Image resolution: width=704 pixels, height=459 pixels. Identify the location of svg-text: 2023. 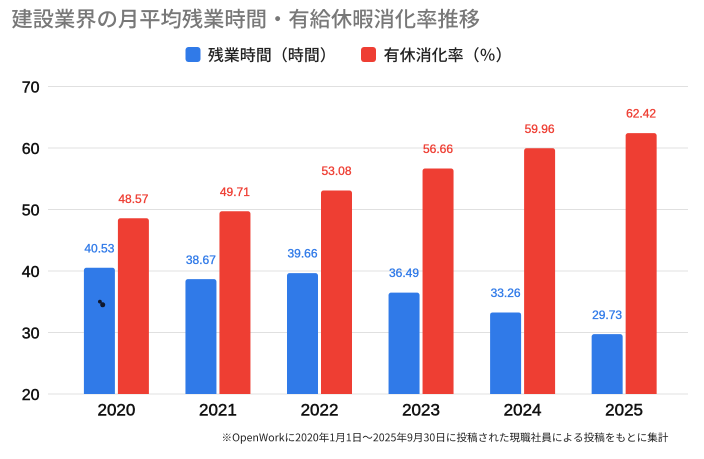
(421, 410).